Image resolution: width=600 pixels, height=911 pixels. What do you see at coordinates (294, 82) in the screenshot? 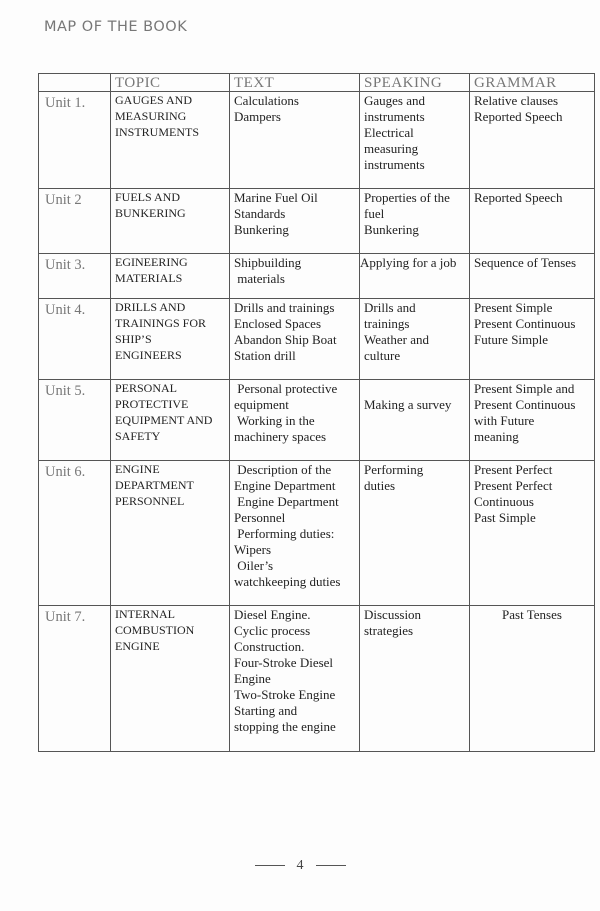
I see `column-header-text: TEXT` at bounding box center [294, 82].